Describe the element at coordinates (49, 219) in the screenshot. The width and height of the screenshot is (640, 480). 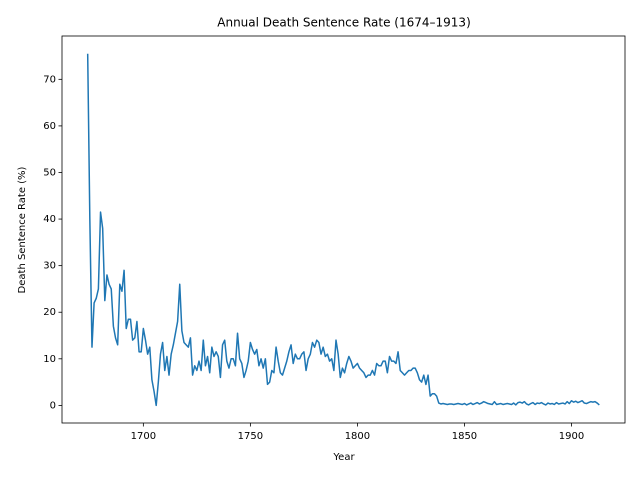
I see `y-tick-label: 40` at that location.